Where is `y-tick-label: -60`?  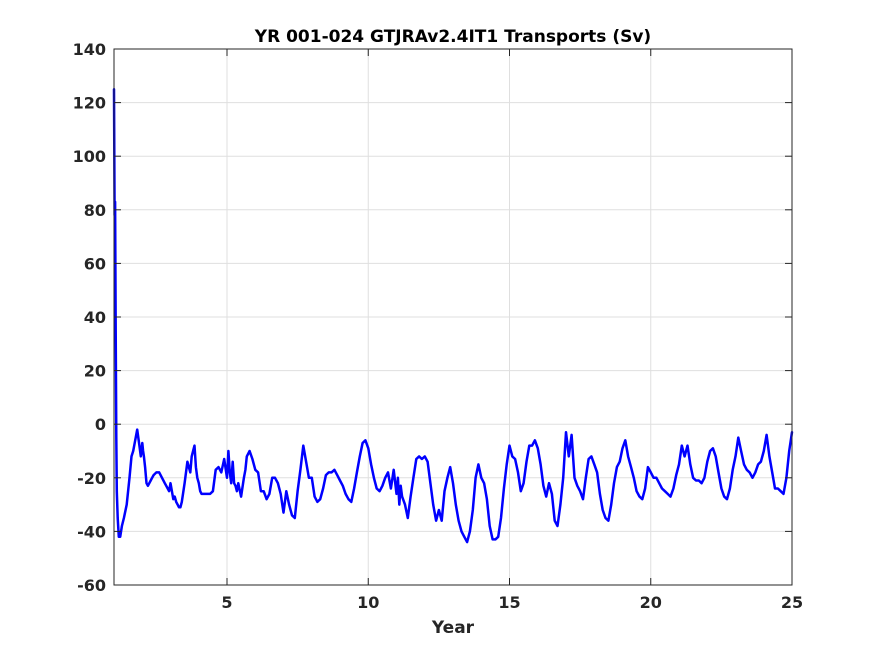
y-tick-label: -60 is located at coordinates (91, 585).